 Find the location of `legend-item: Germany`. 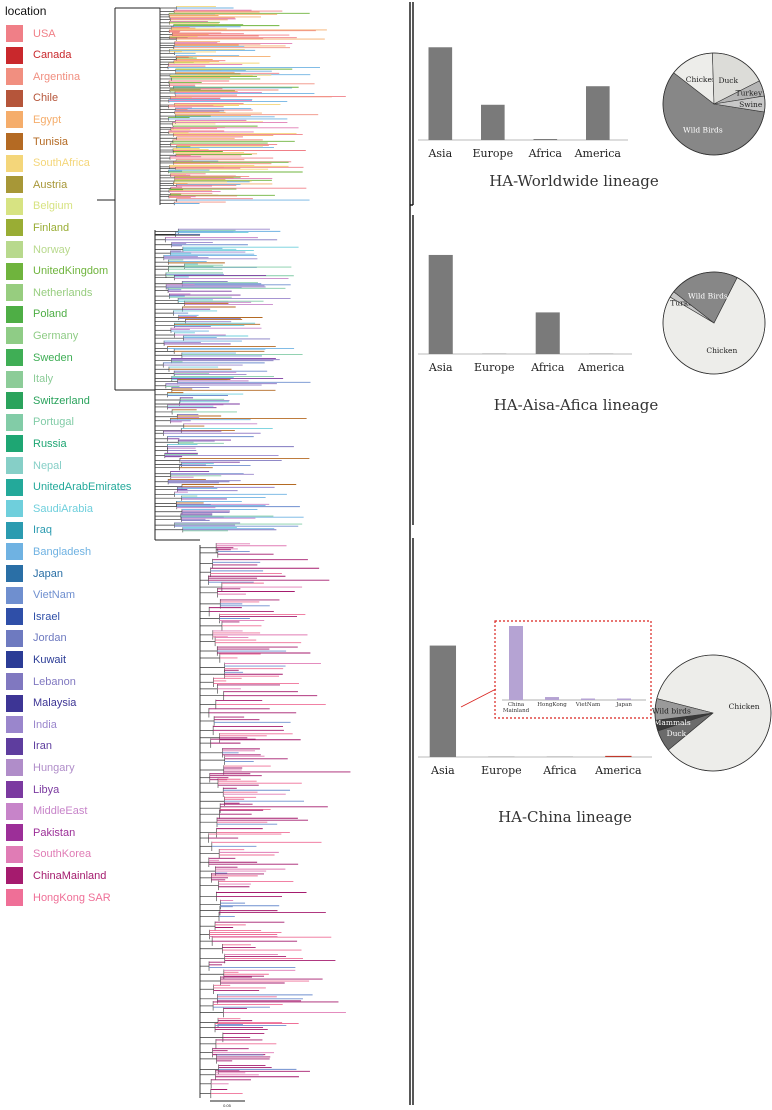

legend-item: Germany is located at coordinates (42, 336).